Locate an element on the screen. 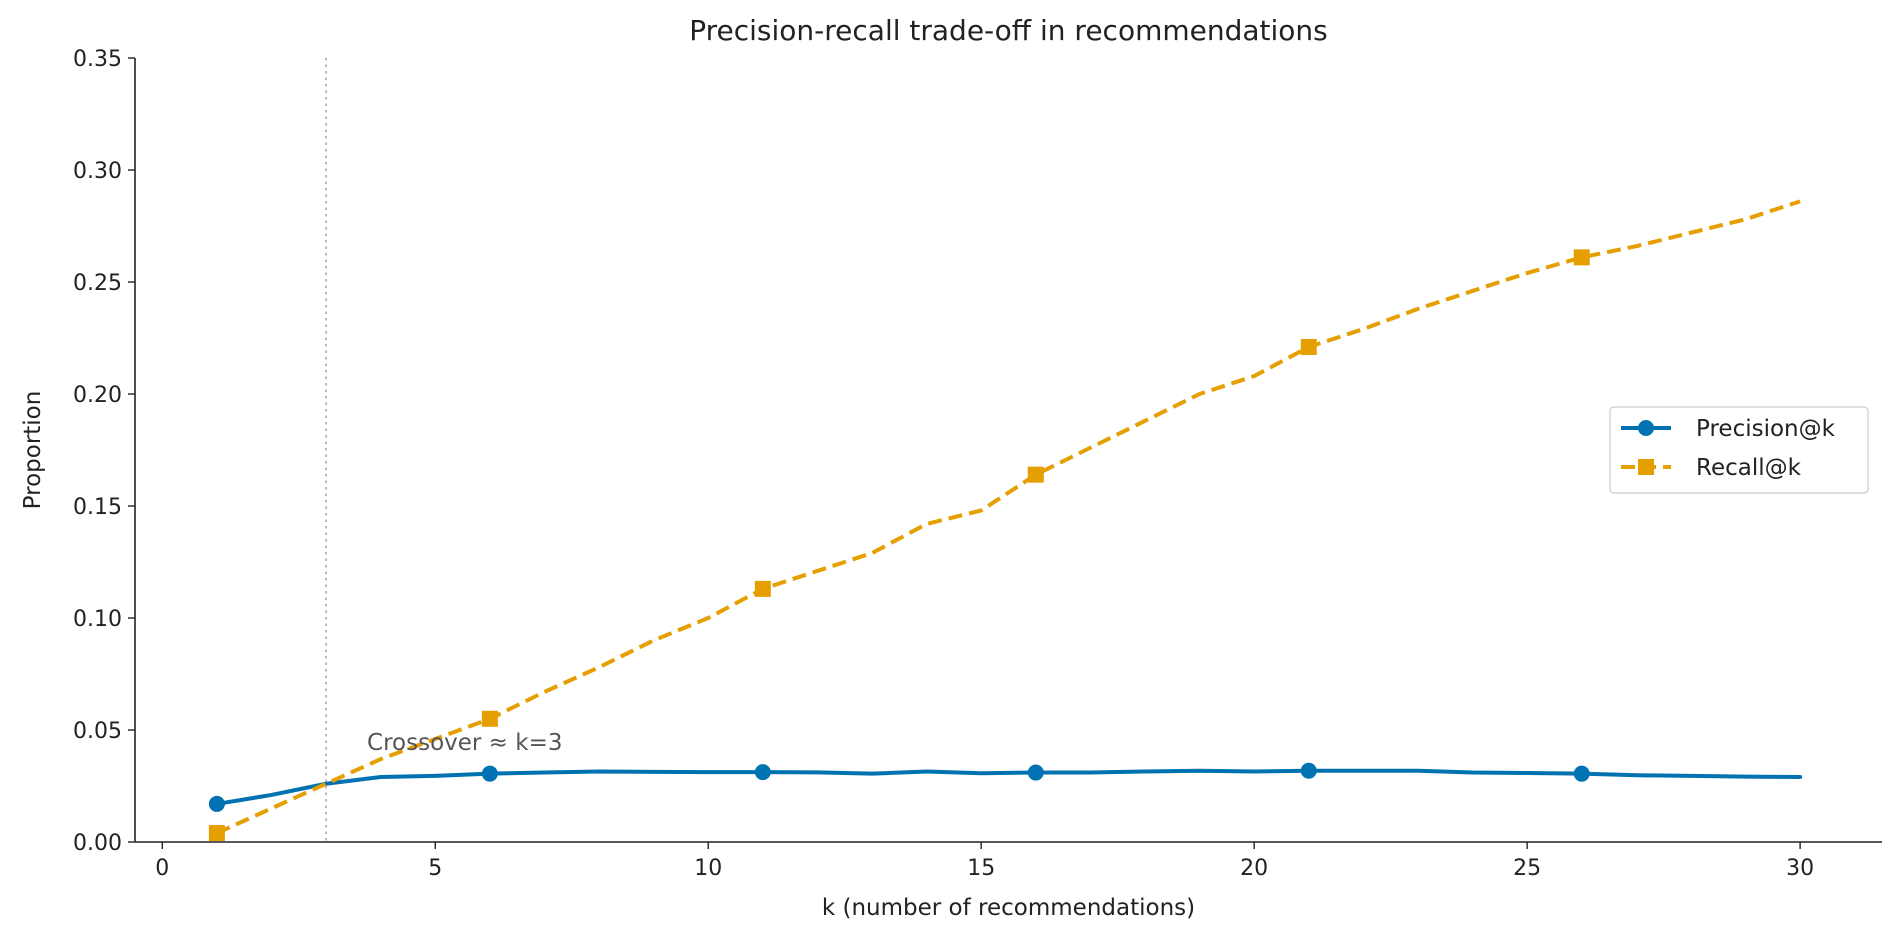  y-tick-label: 0.30 is located at coordinates (97, 171).